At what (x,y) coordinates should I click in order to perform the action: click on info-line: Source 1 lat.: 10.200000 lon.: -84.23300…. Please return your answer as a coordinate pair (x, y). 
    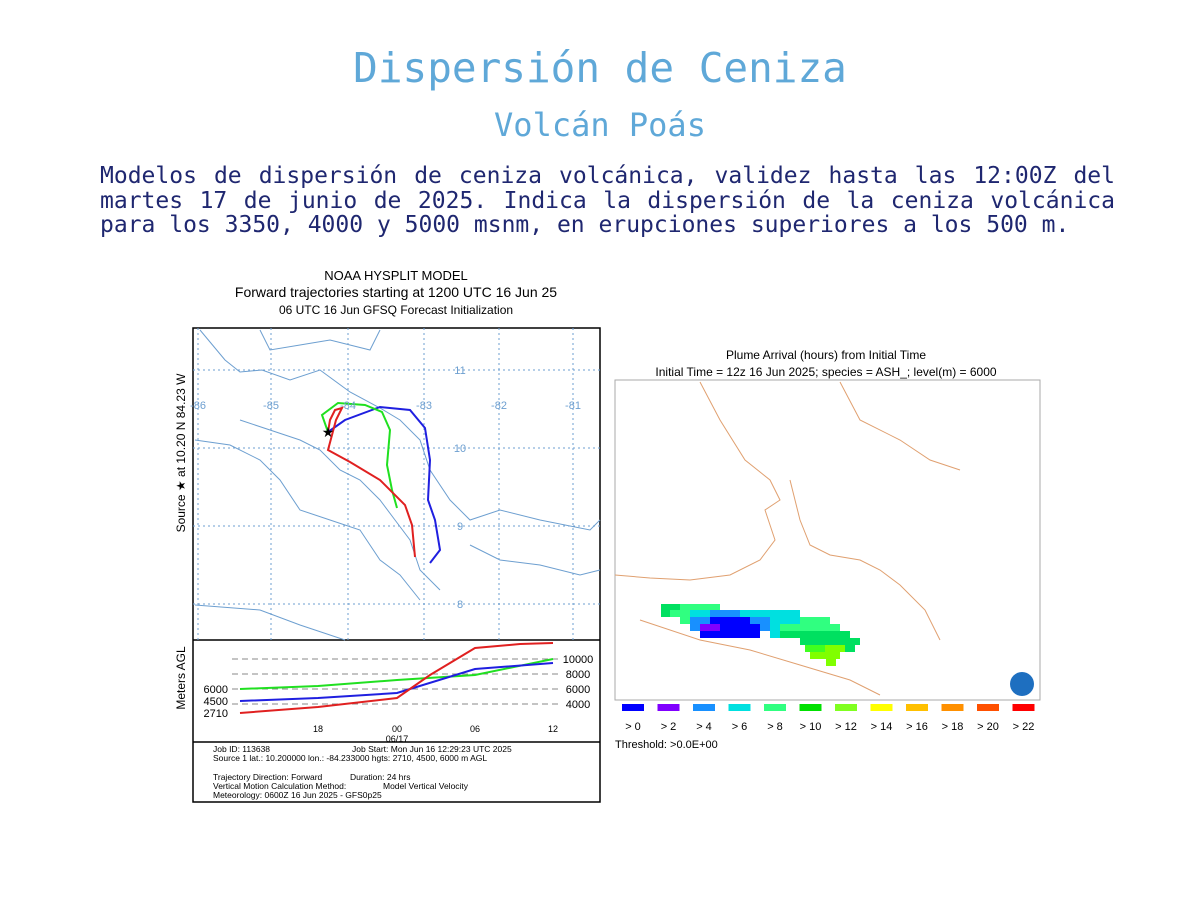
    Looking at the image, I should click on (350, 758).